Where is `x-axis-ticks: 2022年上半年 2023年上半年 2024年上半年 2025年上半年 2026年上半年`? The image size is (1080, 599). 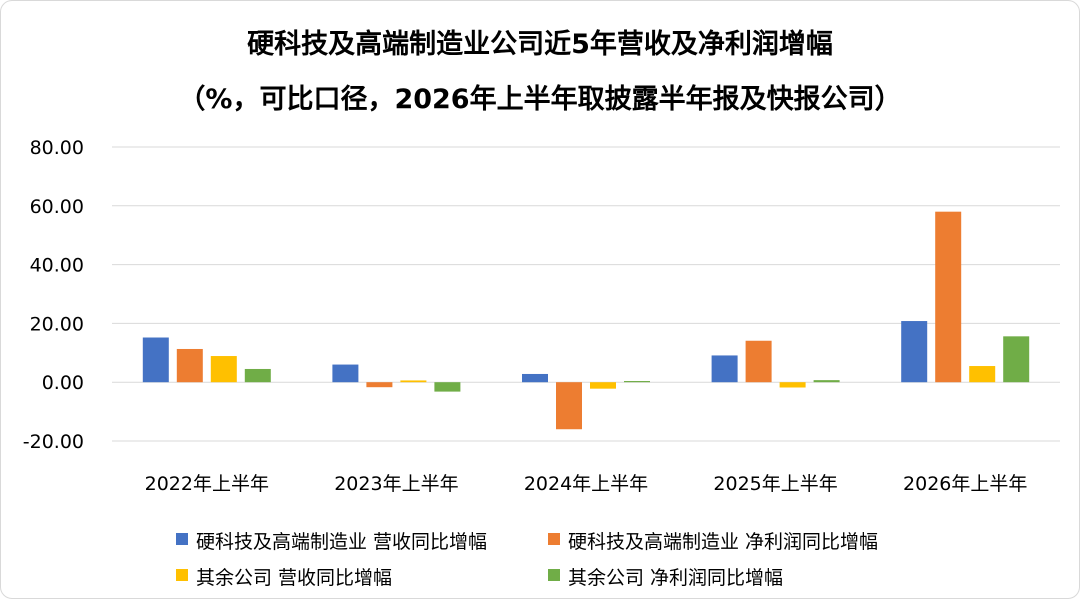 x-axis-ticks: 2022年上半年 2023年上半年 2024年上半年 2025年上半年 2026年上半年 is located at coordinates (586, 484).